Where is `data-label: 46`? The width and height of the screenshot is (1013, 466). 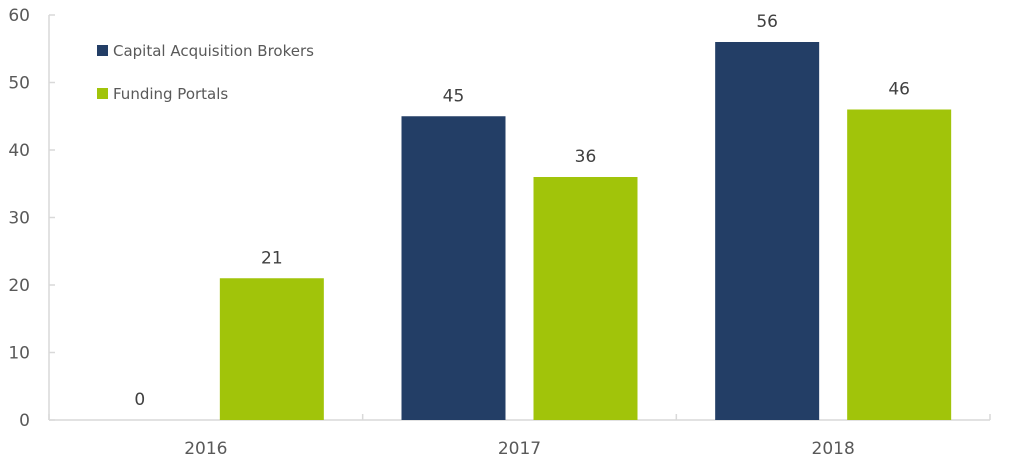 data-label: 46 is located at coordinates (899, 90).